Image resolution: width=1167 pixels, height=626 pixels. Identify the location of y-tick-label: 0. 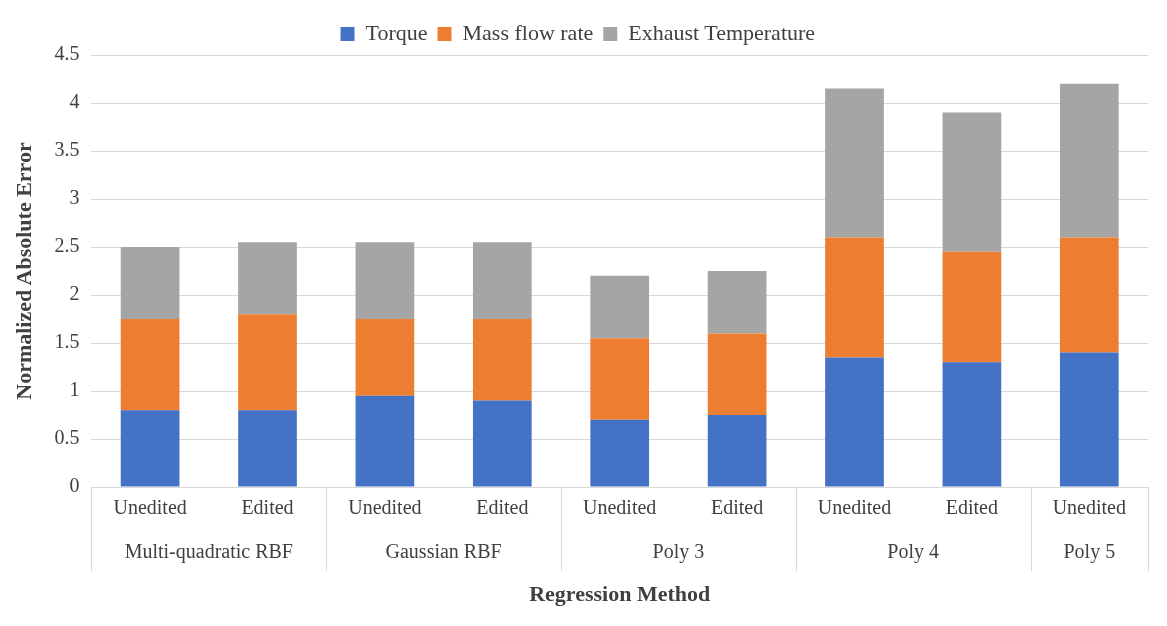
(74, 485).